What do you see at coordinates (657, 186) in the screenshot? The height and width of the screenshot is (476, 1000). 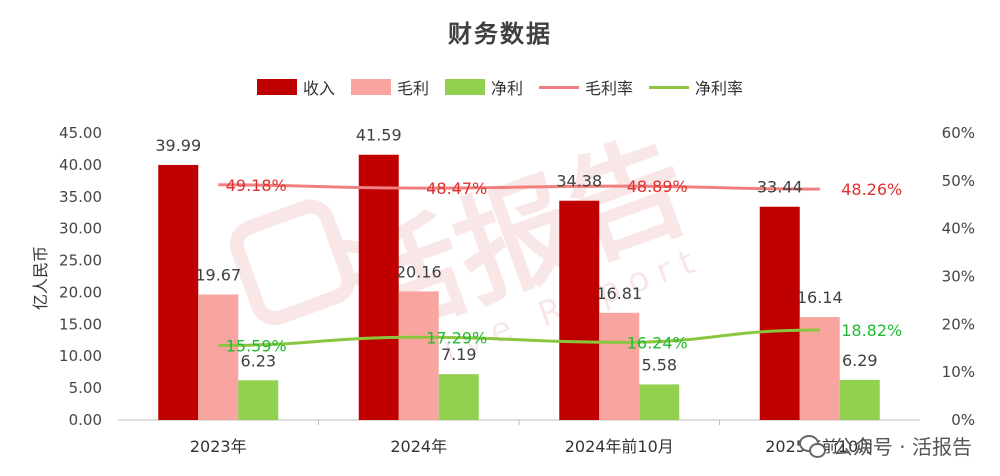 I see `line-data-label: 48.89%` at bounding box center [657, 186].